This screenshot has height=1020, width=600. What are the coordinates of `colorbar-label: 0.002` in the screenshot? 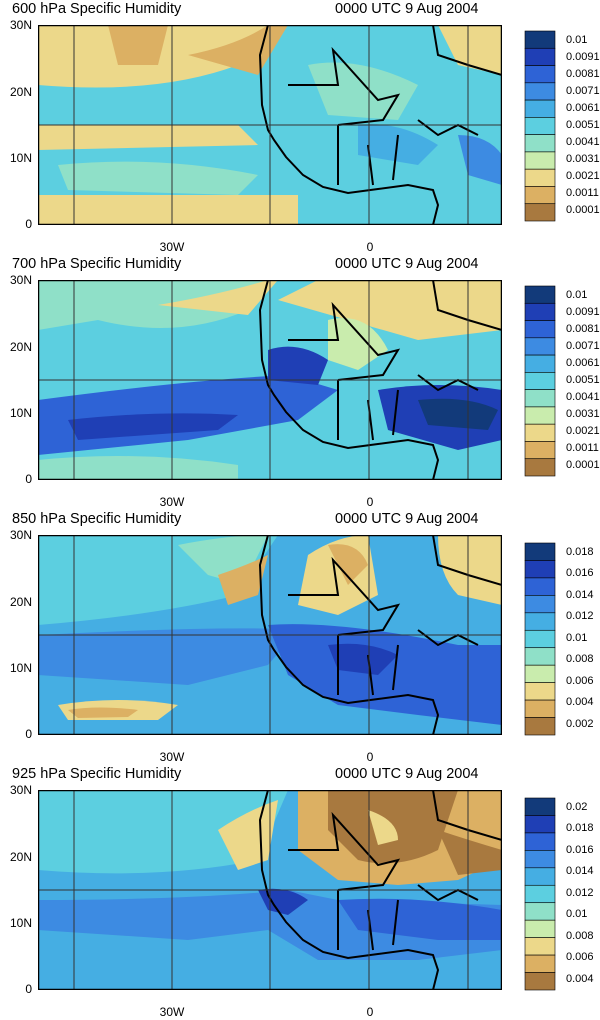 It's located at (580, 724).